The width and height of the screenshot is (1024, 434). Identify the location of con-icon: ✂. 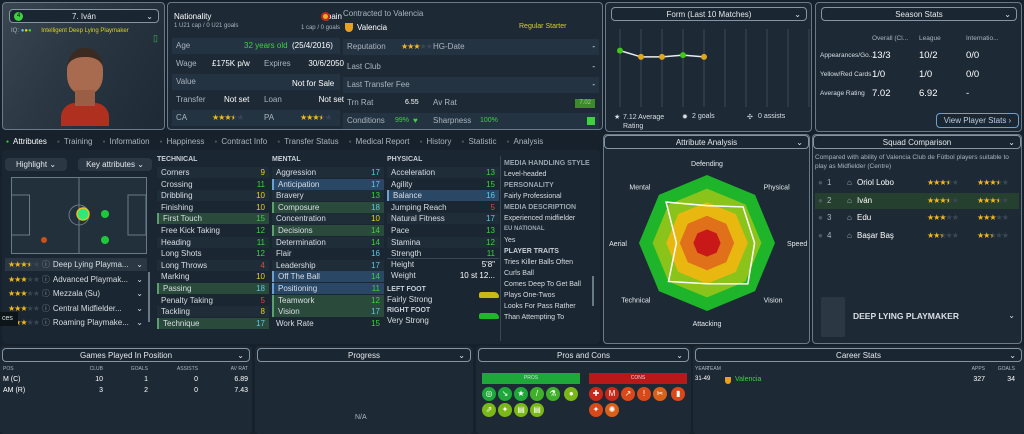
(660, 394).